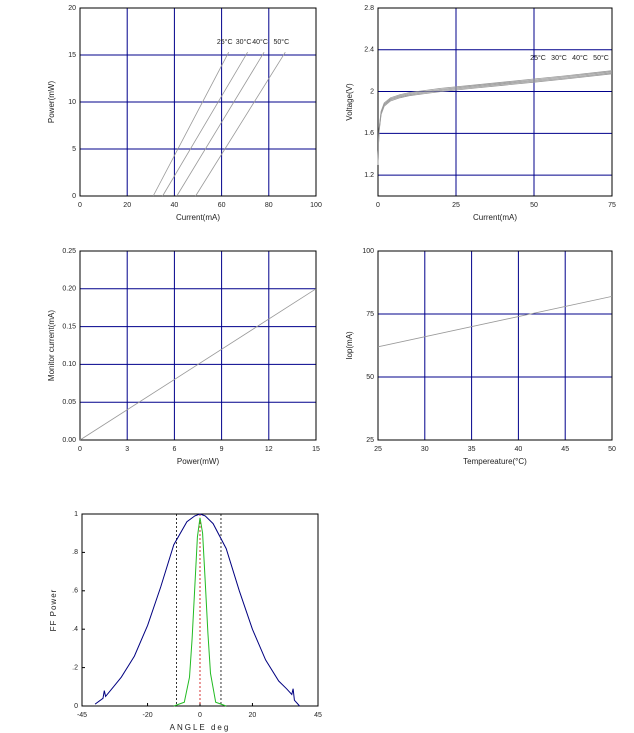 The width and height of the screenshot is (634, 733). Describe the element at coordinates (472, 449) in the screenshot. I see `x-tick-label: 35` at that location.